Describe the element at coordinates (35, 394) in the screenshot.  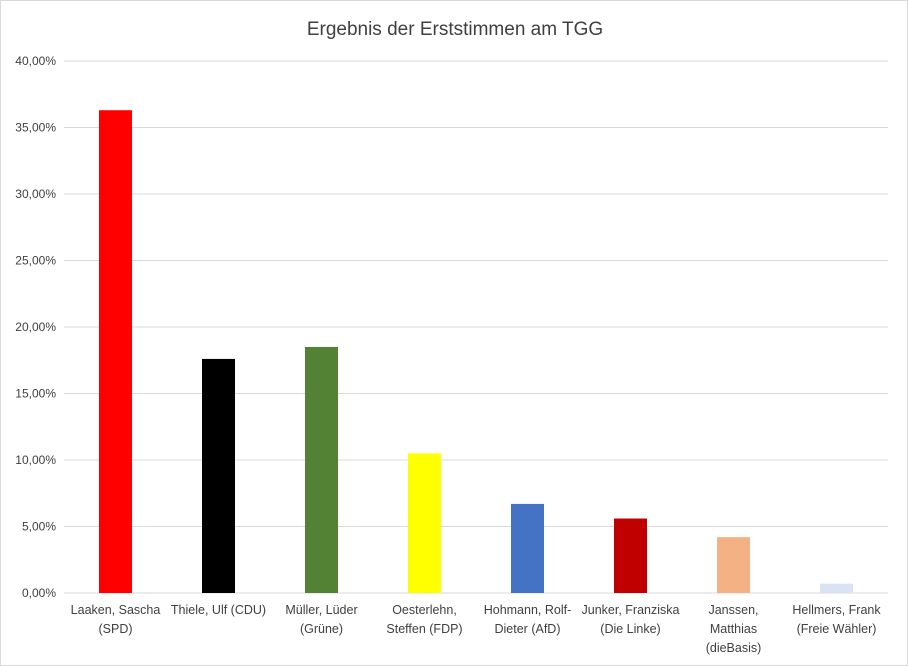
I see `y-tick-label: 15,00%` at that location.